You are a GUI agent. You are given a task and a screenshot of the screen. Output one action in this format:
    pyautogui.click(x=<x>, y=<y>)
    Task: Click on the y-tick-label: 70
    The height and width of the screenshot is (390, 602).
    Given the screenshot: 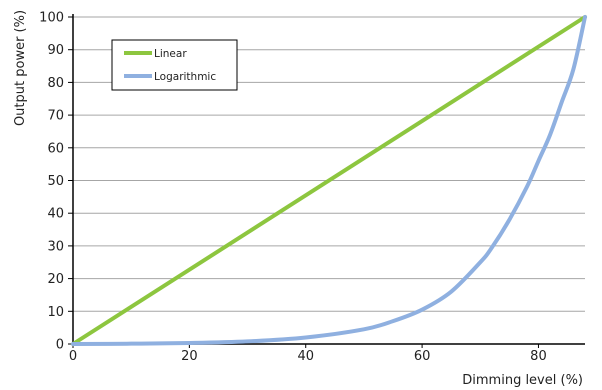 What is the action you would take?
    pyautogui.click(x=55, y=116)
    